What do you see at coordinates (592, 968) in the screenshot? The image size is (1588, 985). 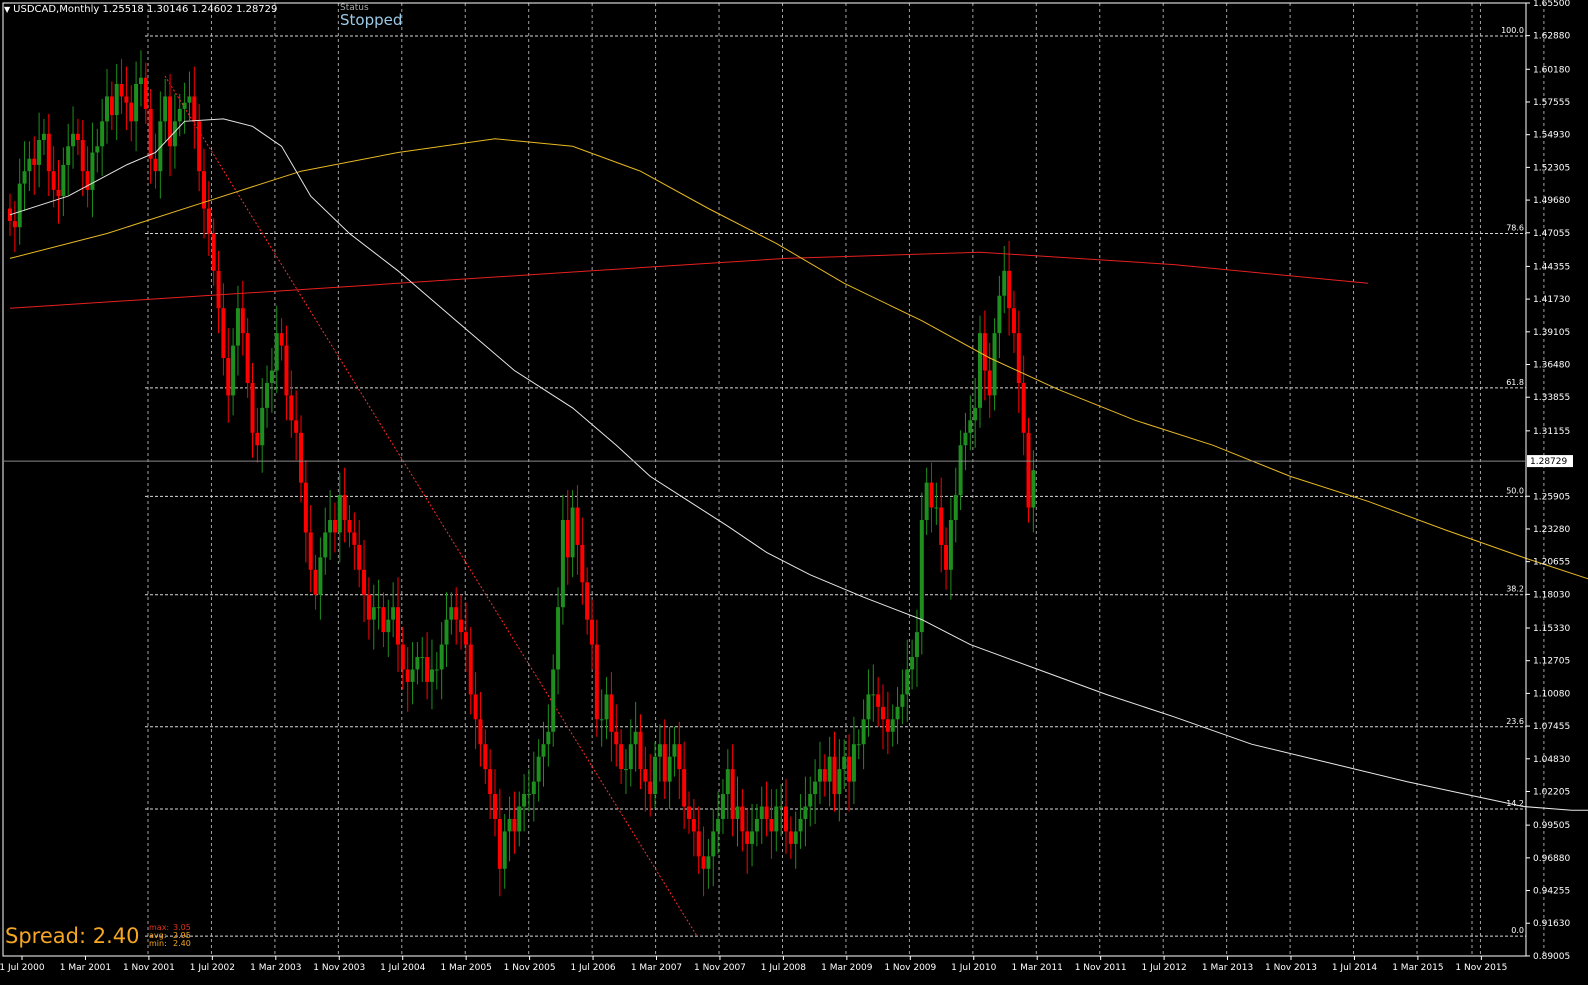 I see `x-tick-label: 1 Jul 2006` at bounding box center [592, 968].